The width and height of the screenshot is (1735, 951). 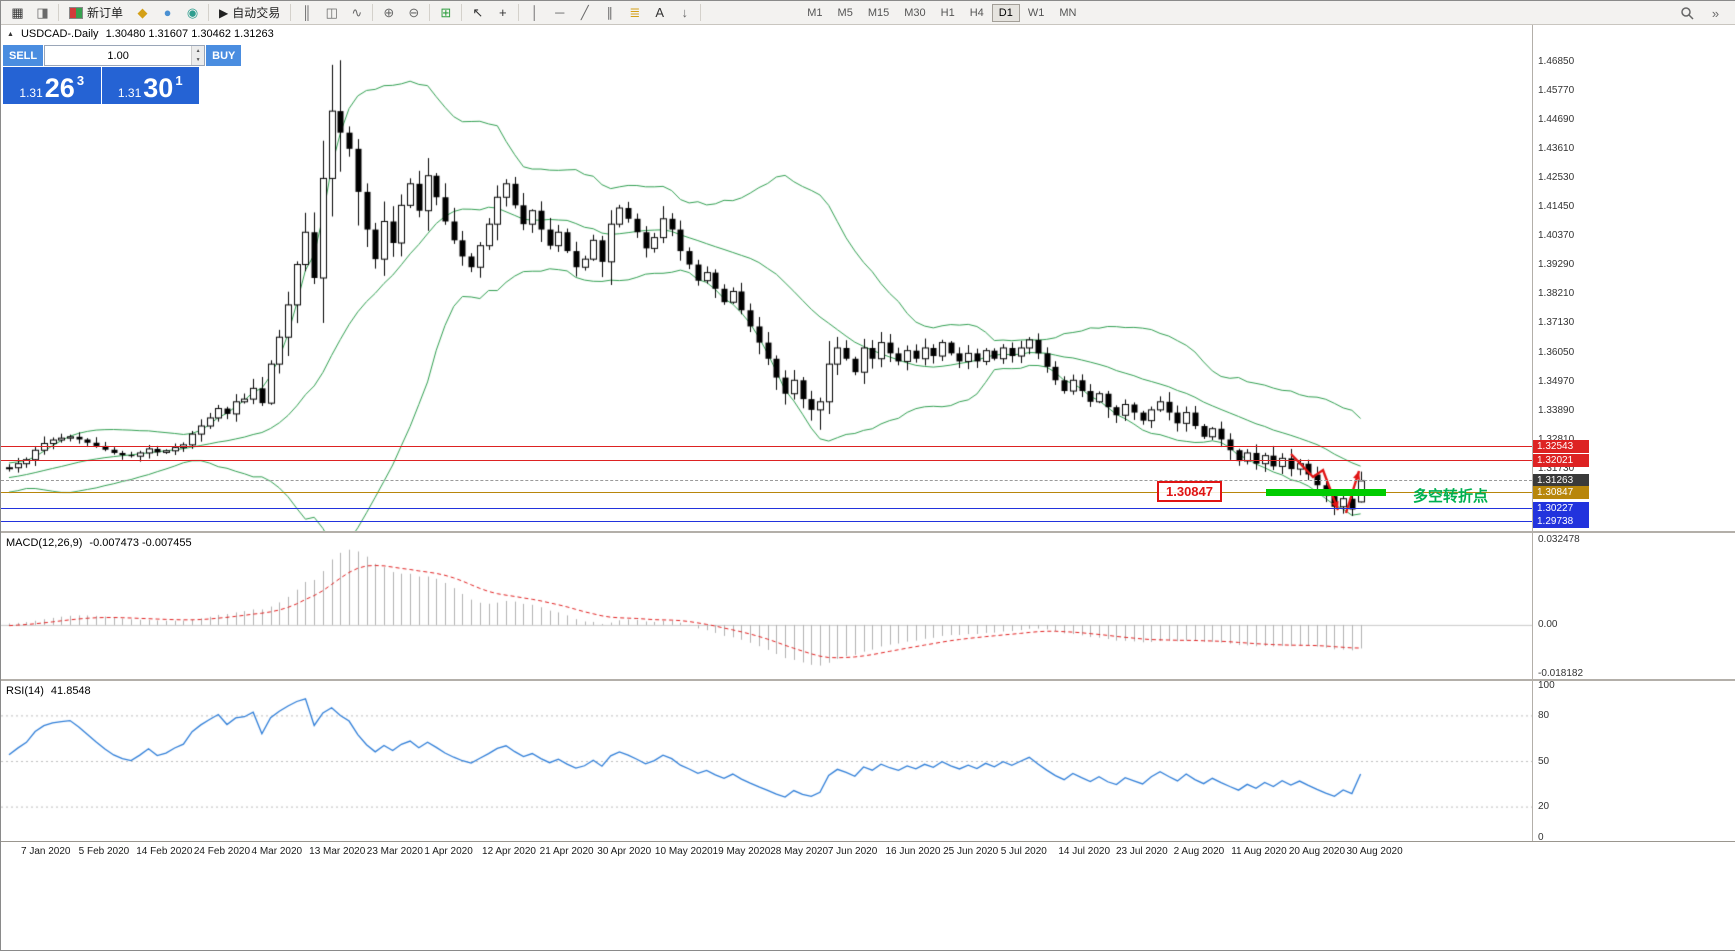 I want to click on date-axis-label: 30 Aug 2020, so click(x=1374, y=851).